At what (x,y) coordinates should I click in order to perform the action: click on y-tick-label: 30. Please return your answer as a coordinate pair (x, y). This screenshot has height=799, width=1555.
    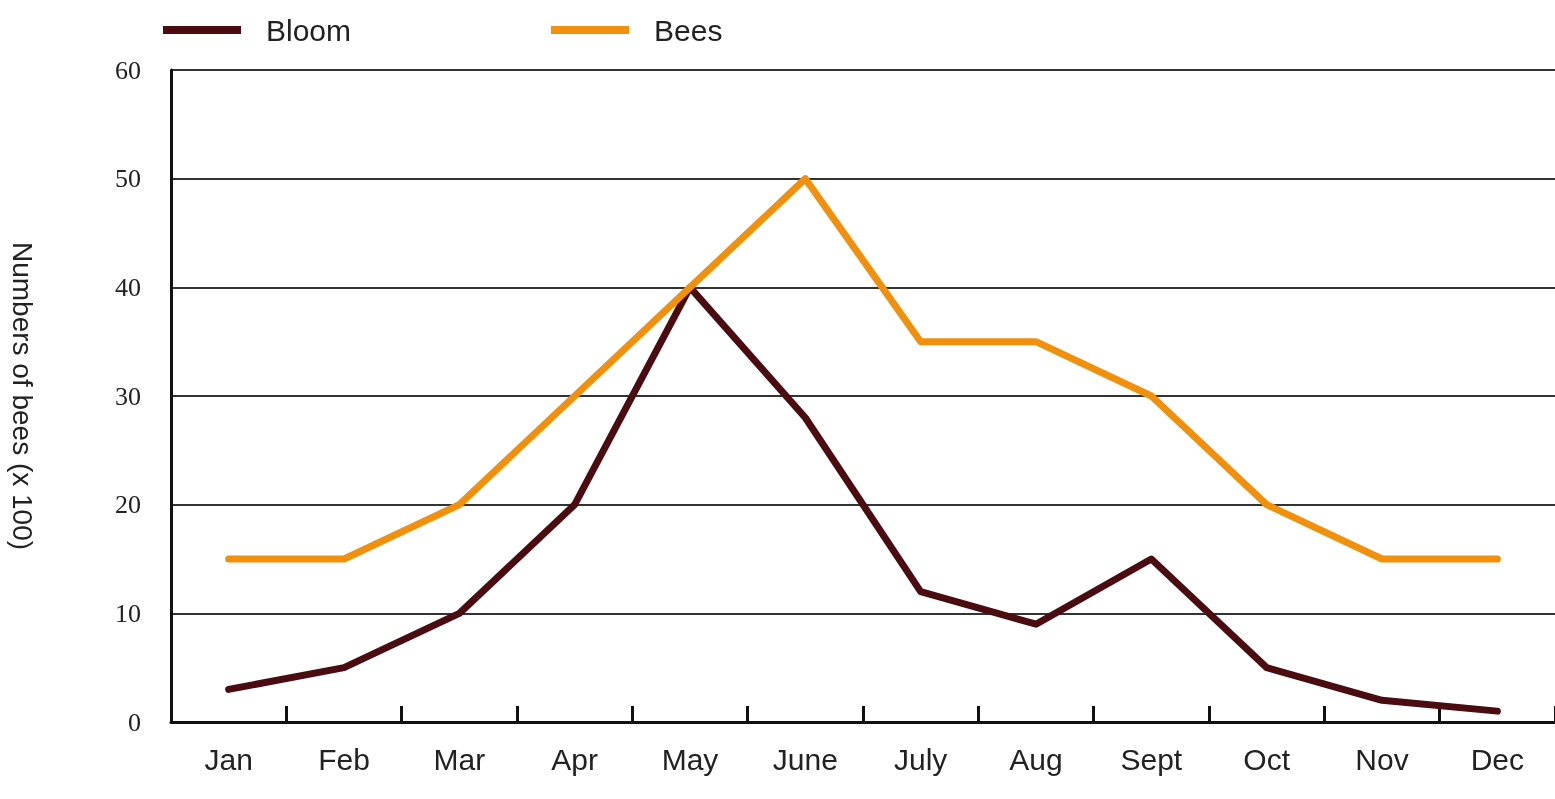
    Looking at the image, I should click on (128, 396).